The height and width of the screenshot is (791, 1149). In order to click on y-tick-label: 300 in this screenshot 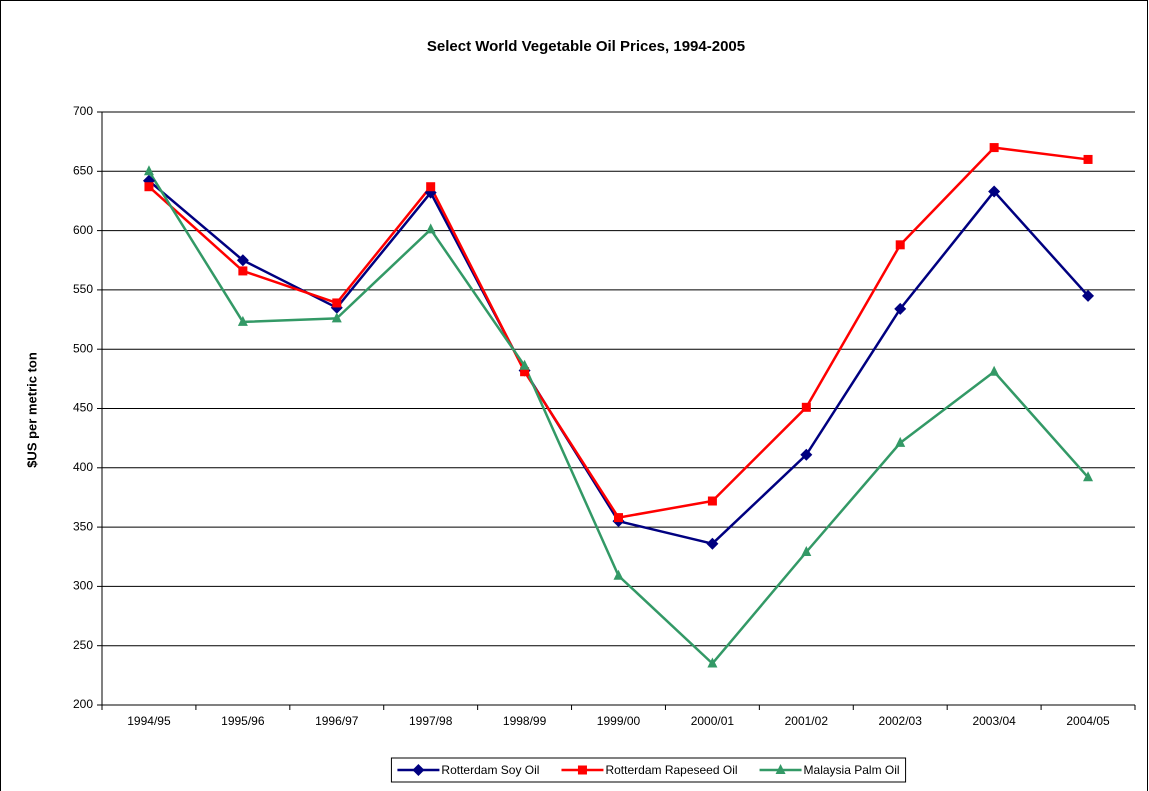, I will do `click(83, 586)`.